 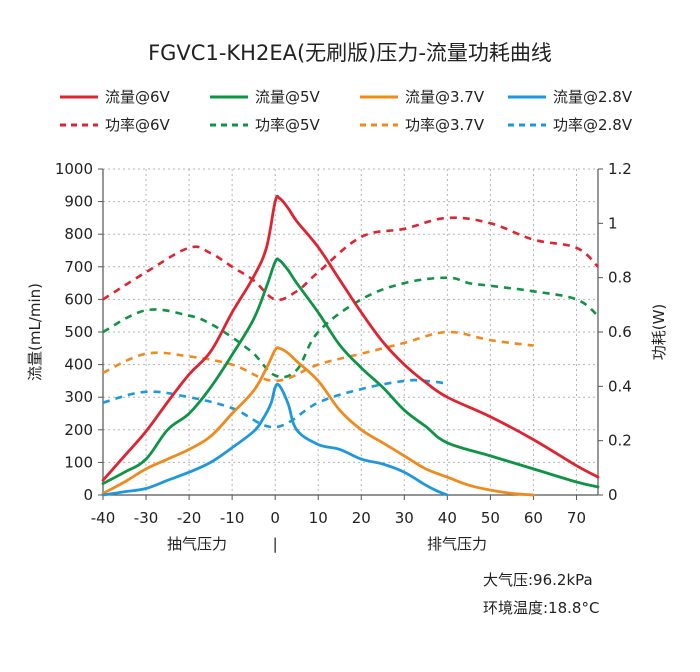 What do you see at coordinates (613, 223) in the screenshot?
I see `y-right-tick-label-5: 1` at bounding box center [613, 223].